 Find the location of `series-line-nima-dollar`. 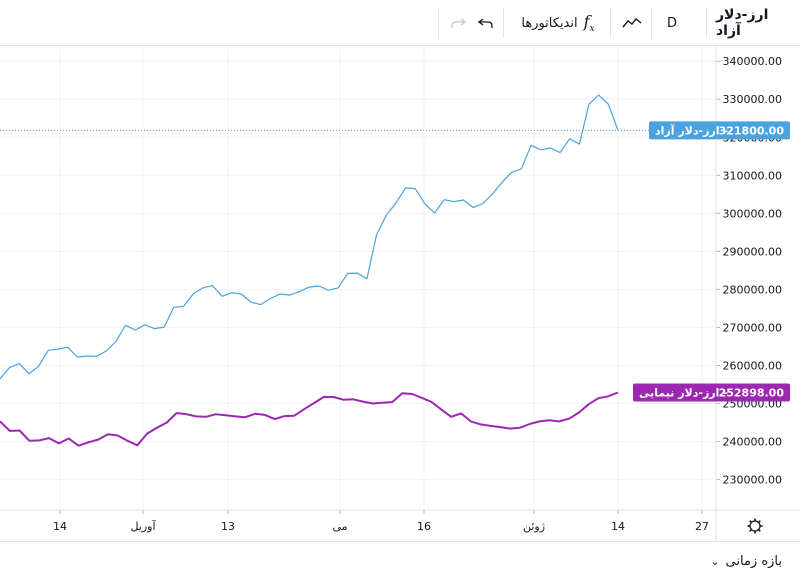

series-line-nima-dollar is located at coordinates (309, 419).